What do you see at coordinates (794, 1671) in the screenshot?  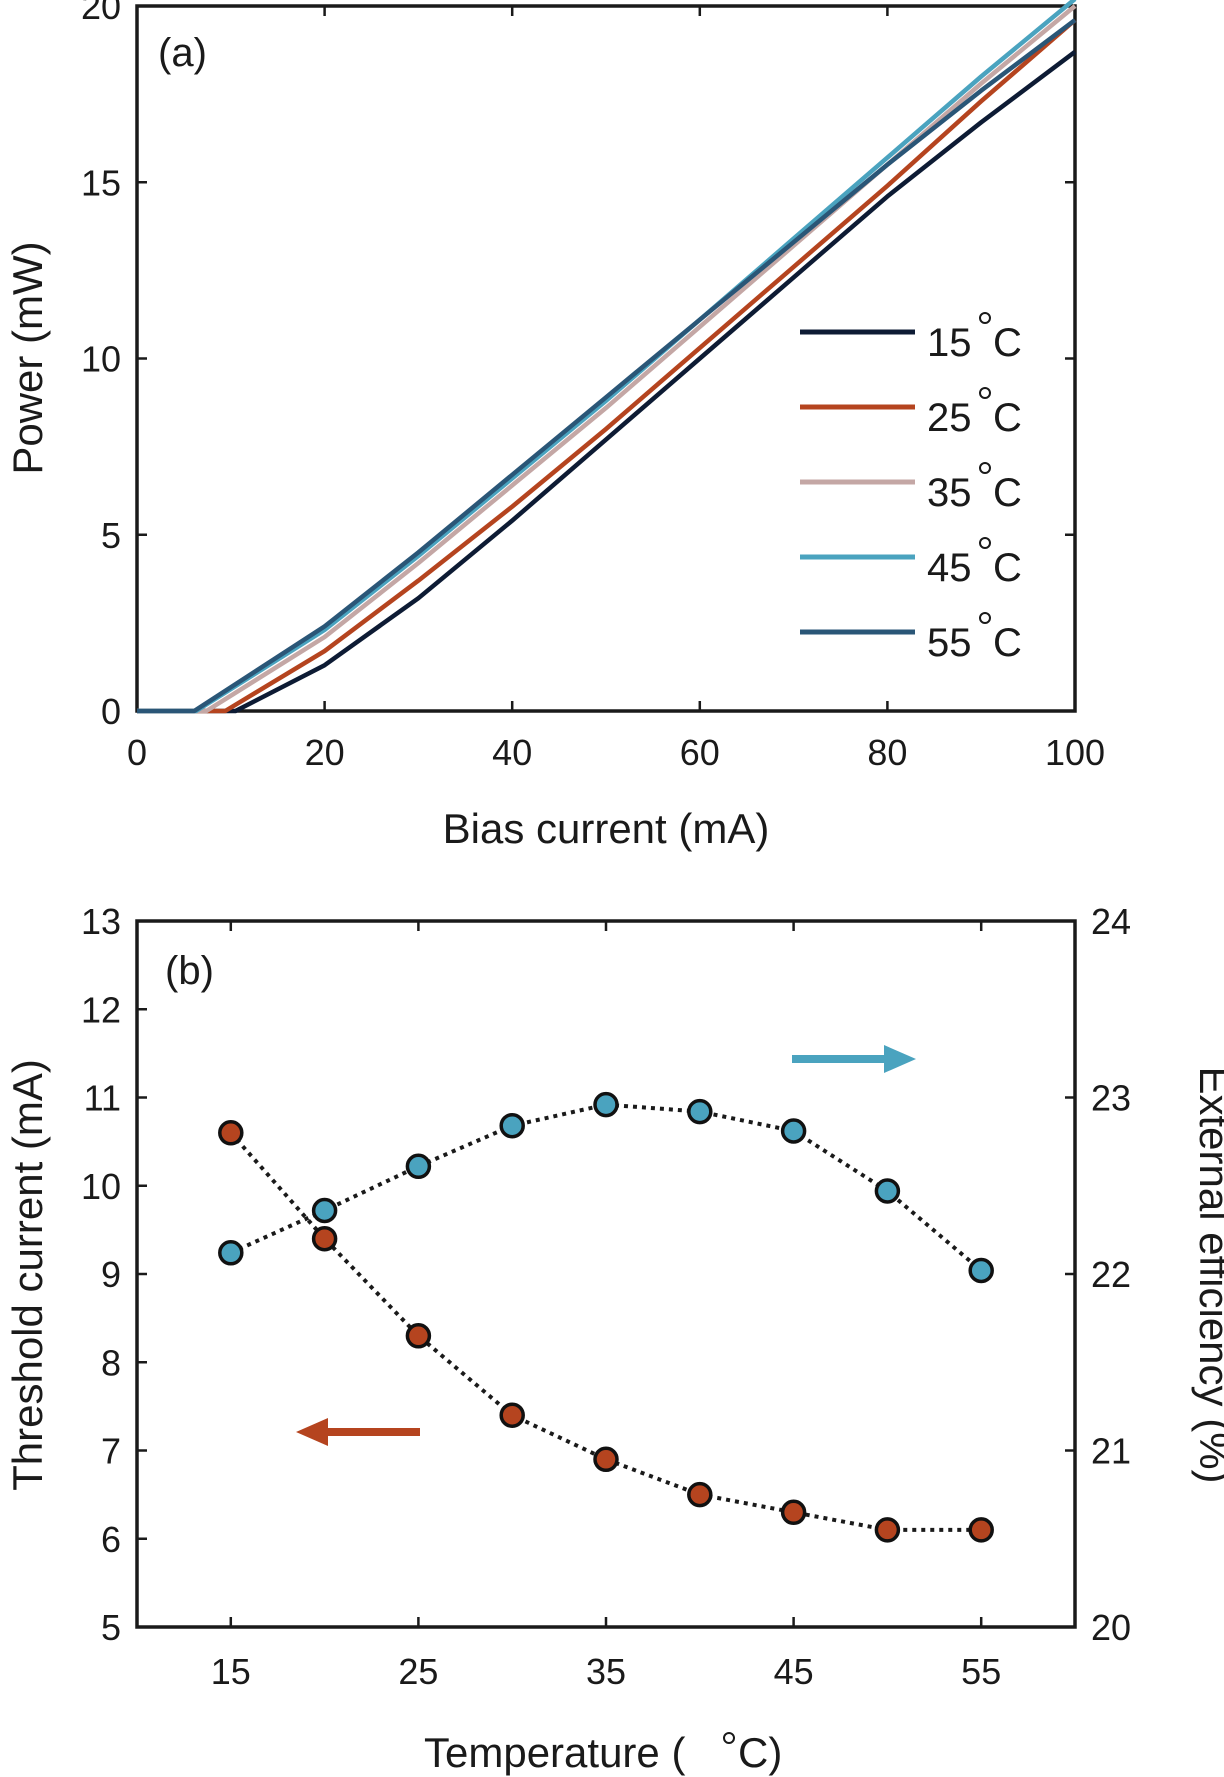 I see `x-tick-label: 45` at bounding box center [794, 1671].